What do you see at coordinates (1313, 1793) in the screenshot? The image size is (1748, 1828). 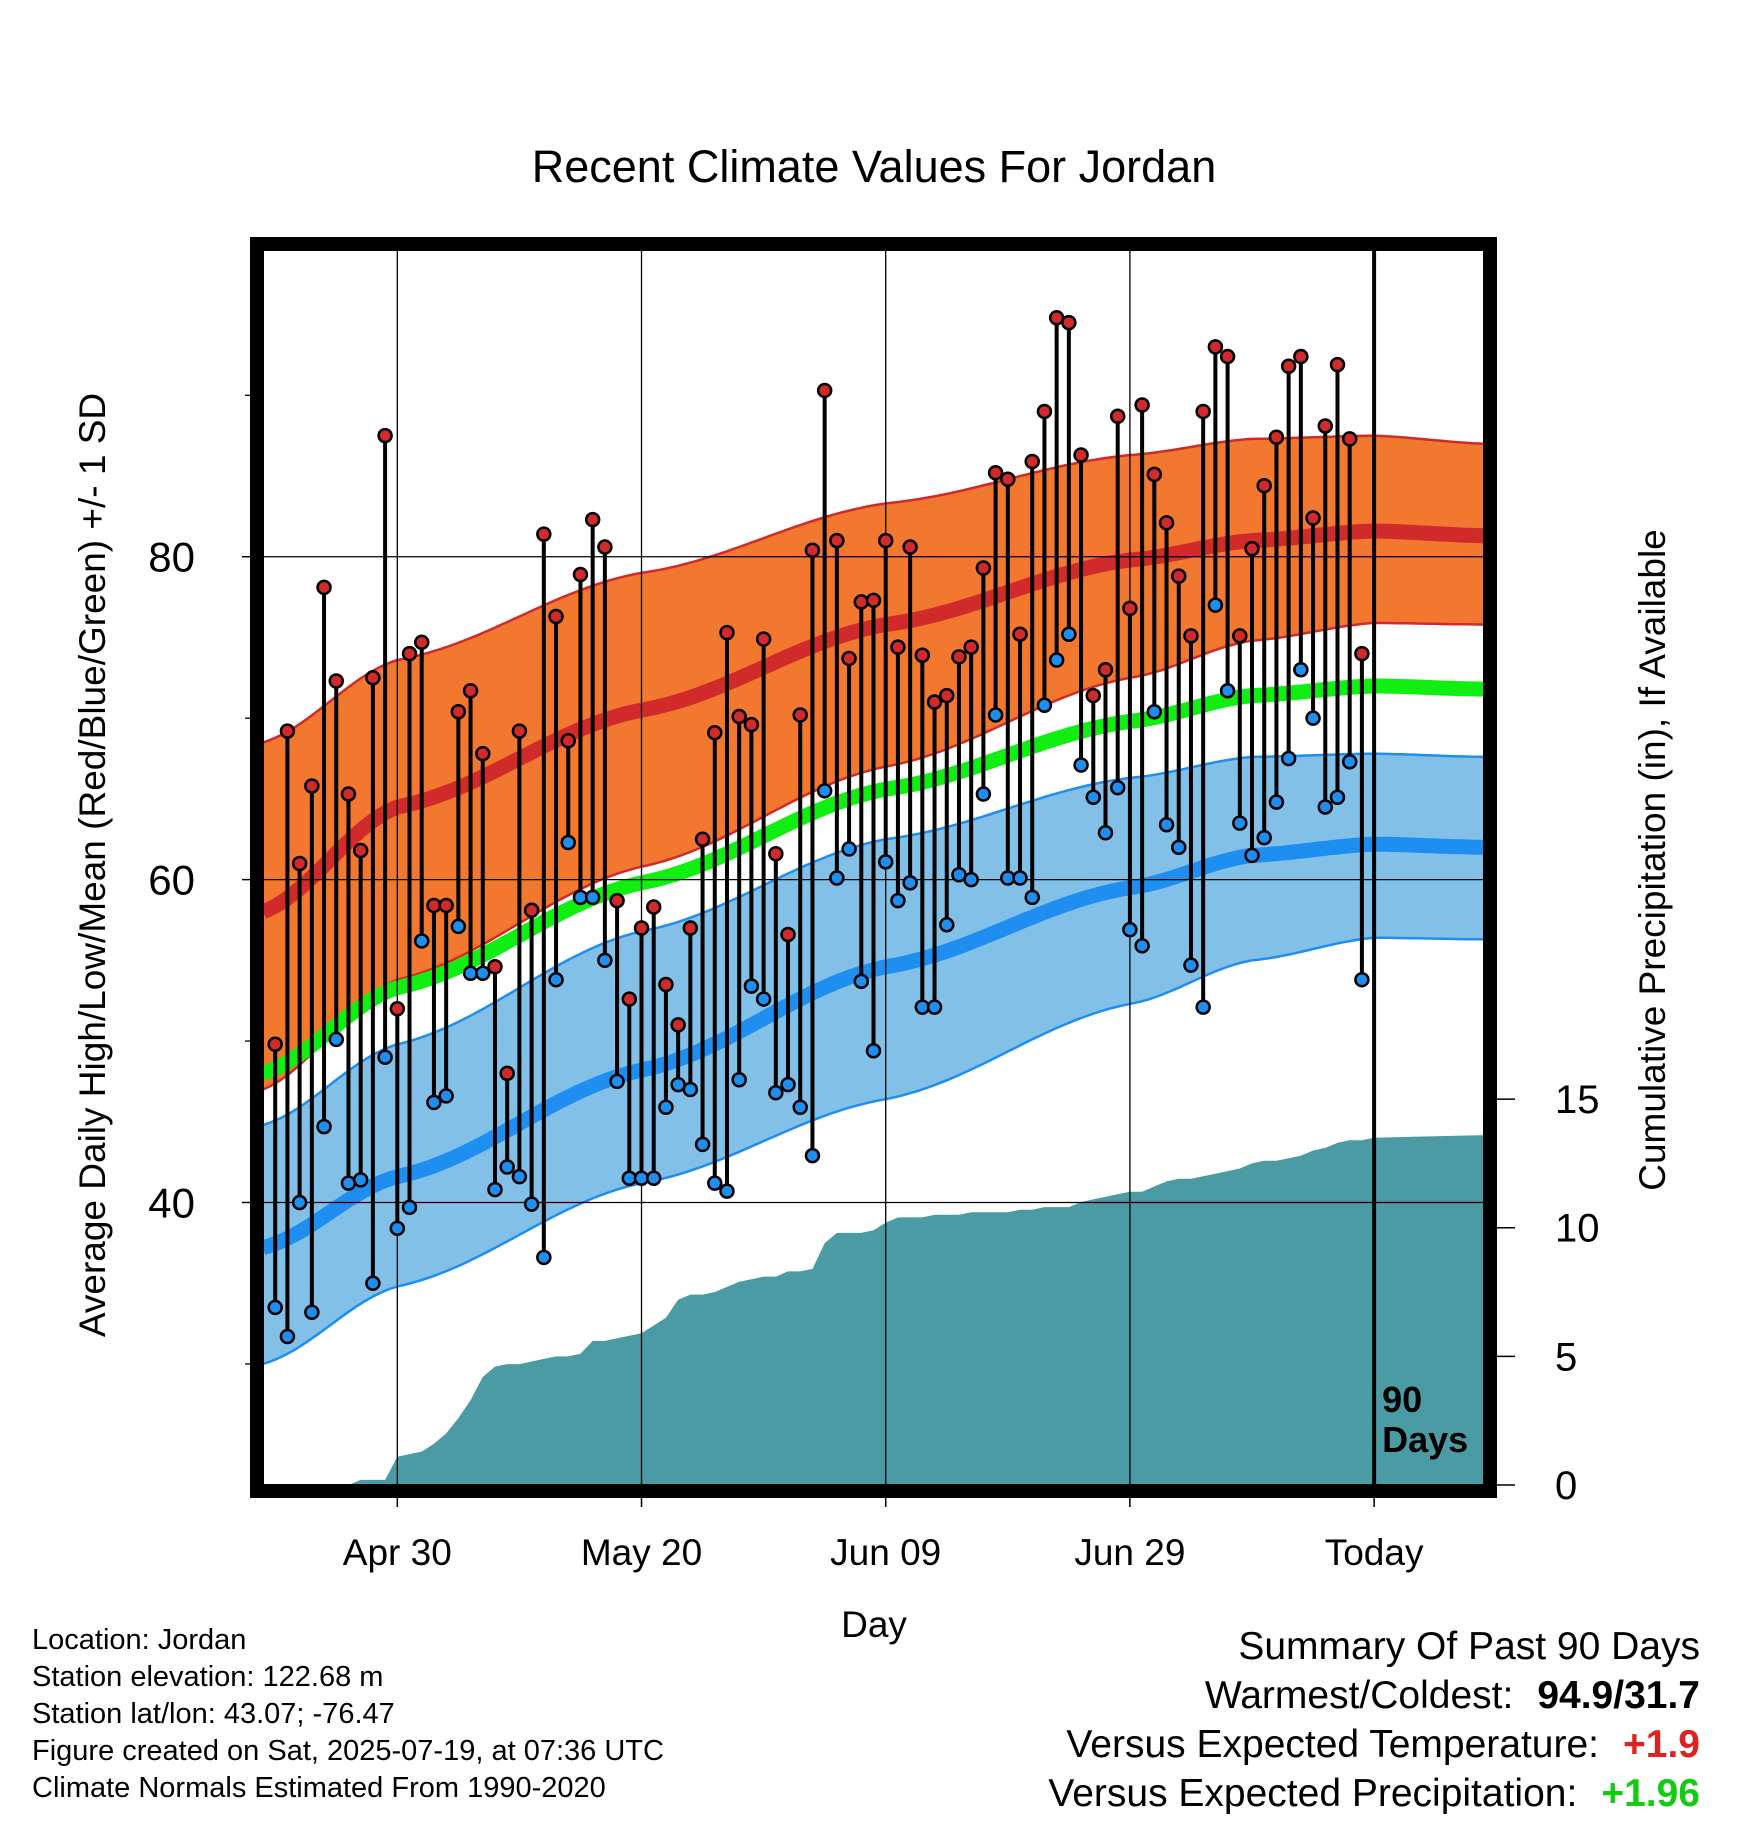 I see `precip-anomaly-label: Versus Expected Precipitation:` at bounding box center [1313, 1793].